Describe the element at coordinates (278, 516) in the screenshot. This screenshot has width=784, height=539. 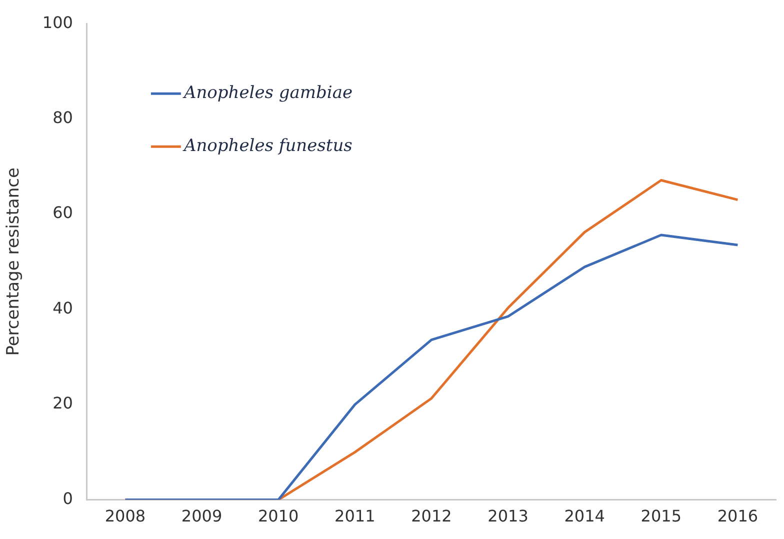
I see `x-tick-label: 2010` at that location.